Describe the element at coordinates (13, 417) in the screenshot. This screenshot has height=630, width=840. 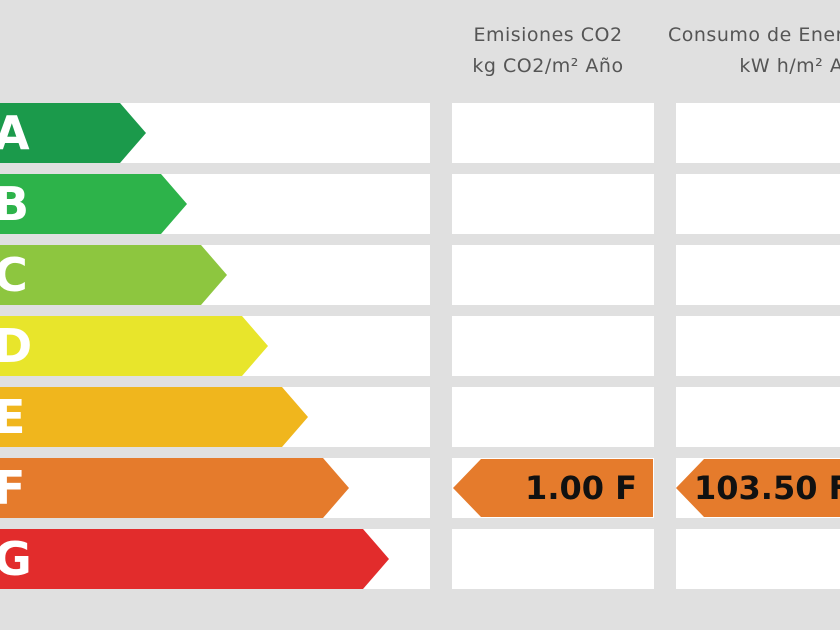
I see `rating-letter: E` at that location.